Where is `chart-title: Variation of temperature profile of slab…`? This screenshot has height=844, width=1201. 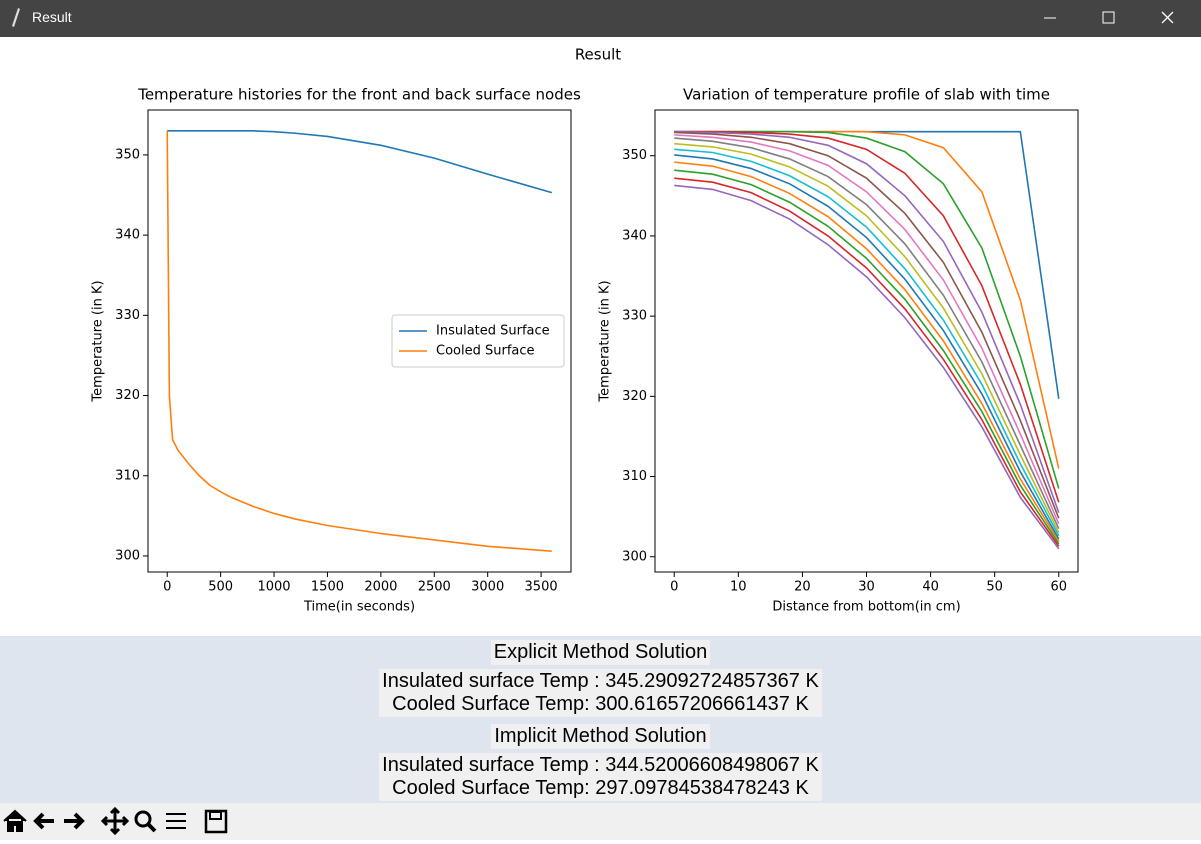 chart-title: Variation of temperature profile of slab… is located at coordinates (866, 95).